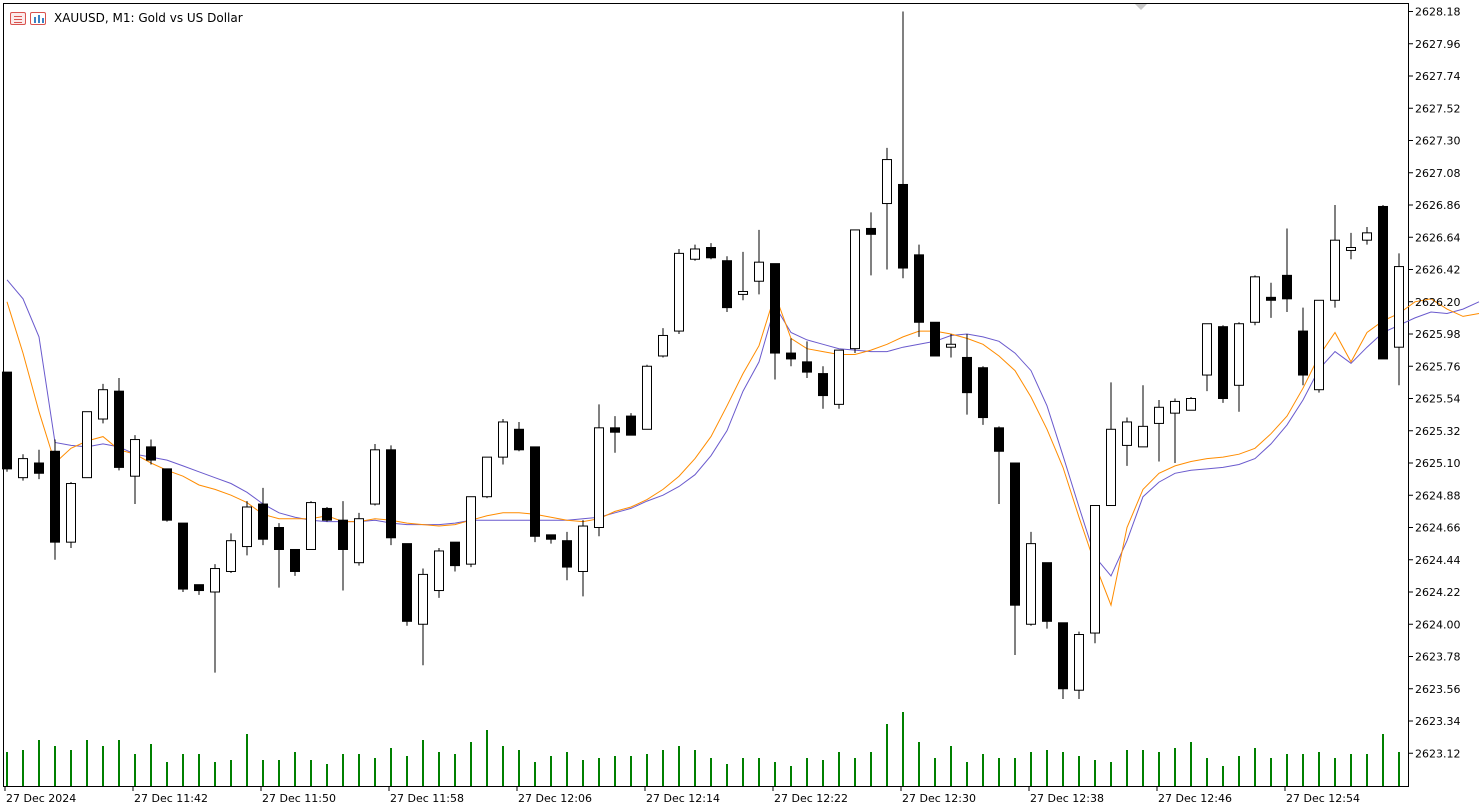 Image resolution: width=1483 pixels, height=812 pixels. What do you see at coordinates (1438, 270) in the screenshot?
I see `price-tick-label: 2626.42` at bounding box center [1438, 270].